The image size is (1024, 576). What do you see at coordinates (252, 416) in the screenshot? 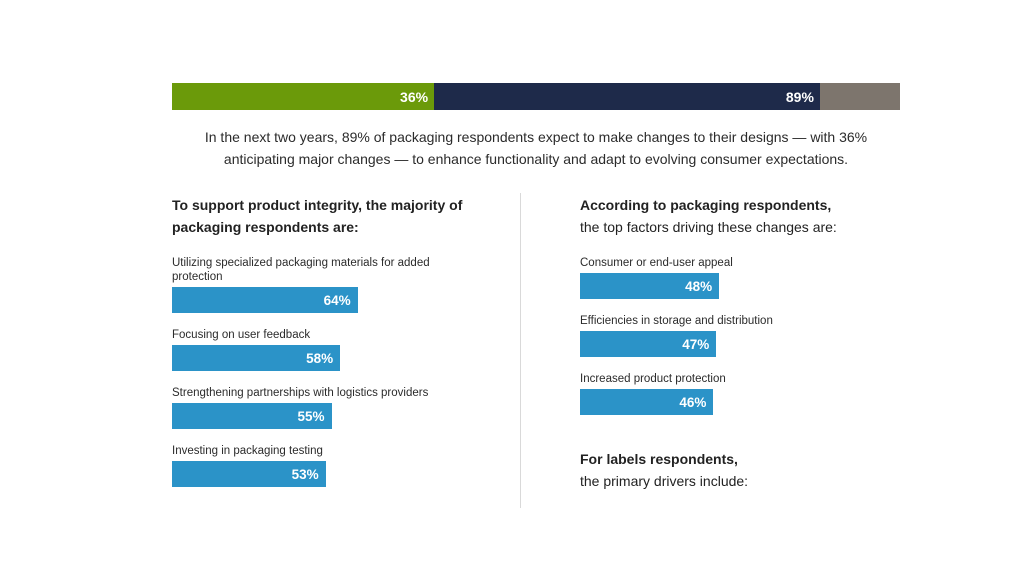
I see `bar: 55%` at bounding box center [252, 416].